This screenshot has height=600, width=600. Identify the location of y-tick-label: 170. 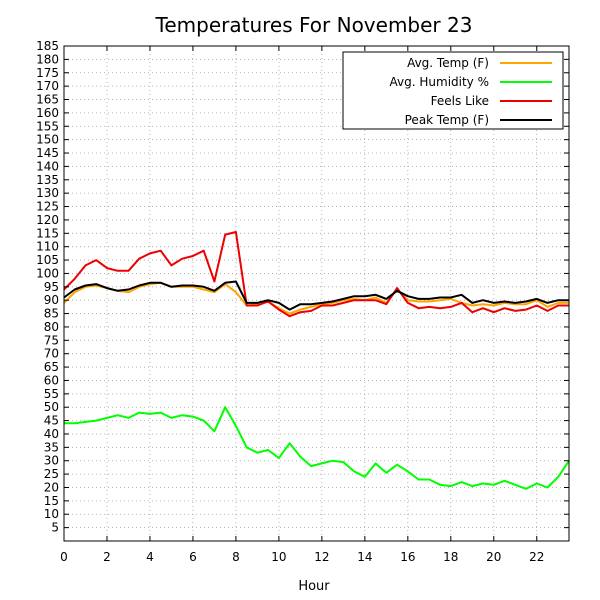
(47, 86).